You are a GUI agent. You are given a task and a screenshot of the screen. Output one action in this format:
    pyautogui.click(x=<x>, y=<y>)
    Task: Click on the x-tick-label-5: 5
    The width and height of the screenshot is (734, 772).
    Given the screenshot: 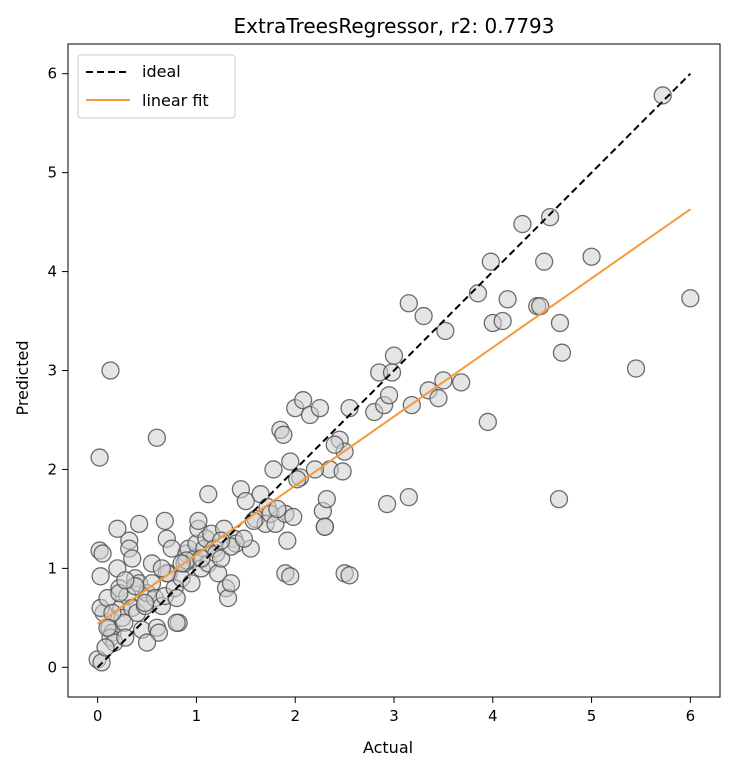 What is the action you would take?
    pyautogui.click(x=592, y=716)
    